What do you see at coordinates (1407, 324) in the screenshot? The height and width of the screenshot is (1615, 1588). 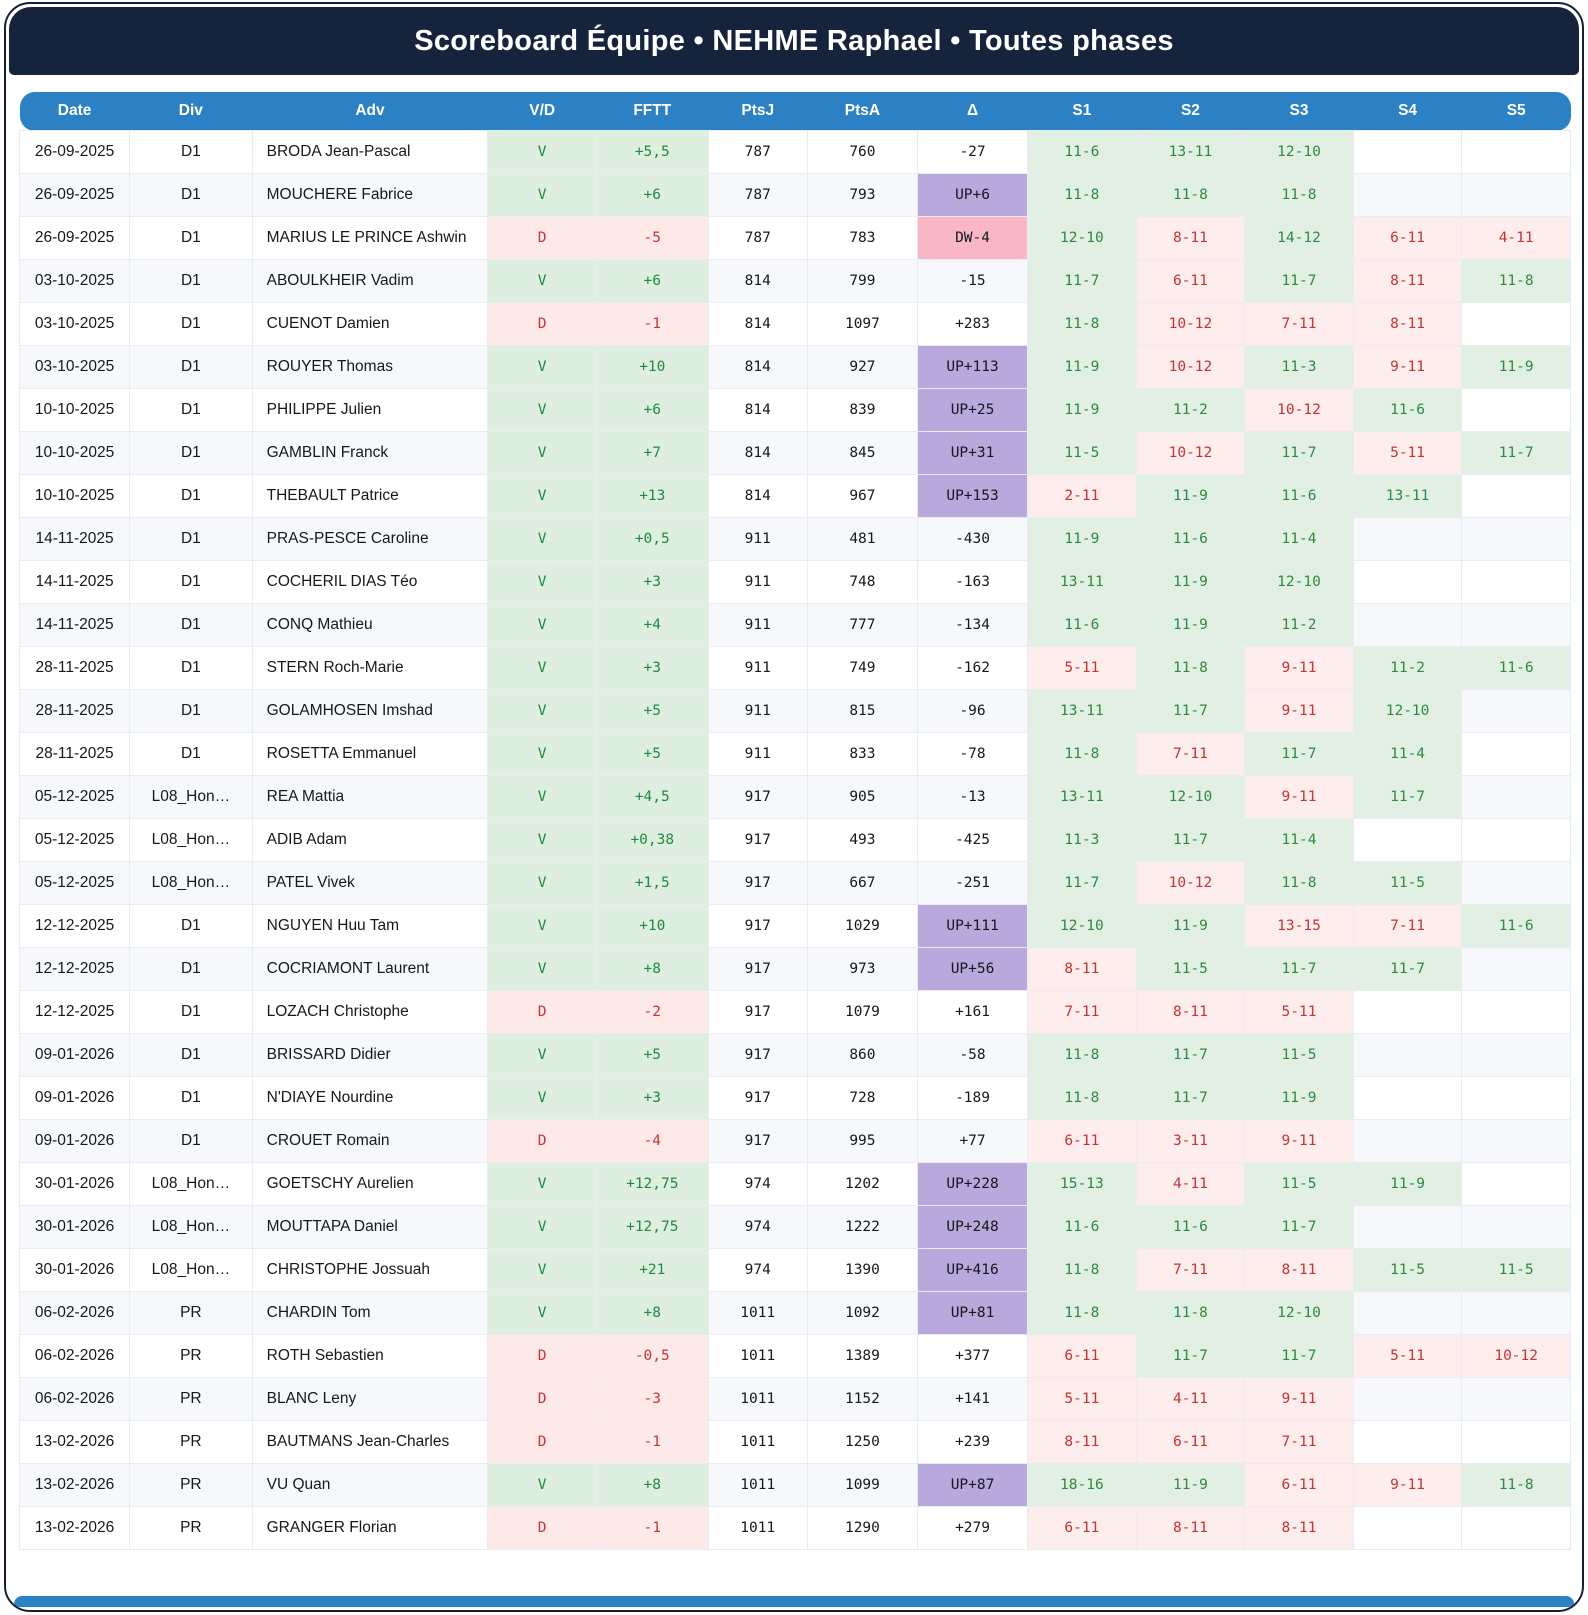 I see `set-4-score-cell: 8-11` at bounding box center [1407, 324].